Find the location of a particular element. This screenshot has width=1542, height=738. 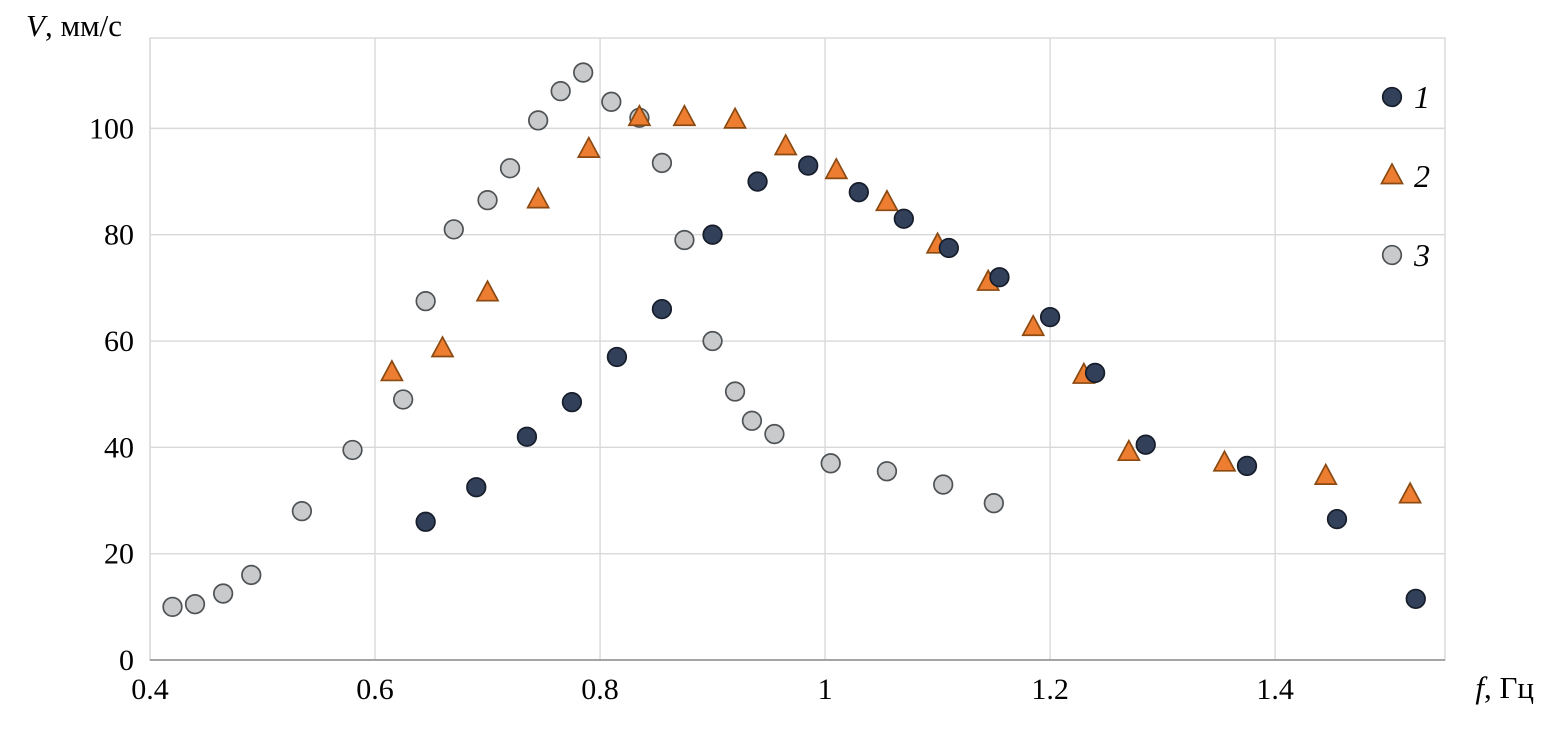

x-tick-label: 0.6 is located at coordinates (375, 689).